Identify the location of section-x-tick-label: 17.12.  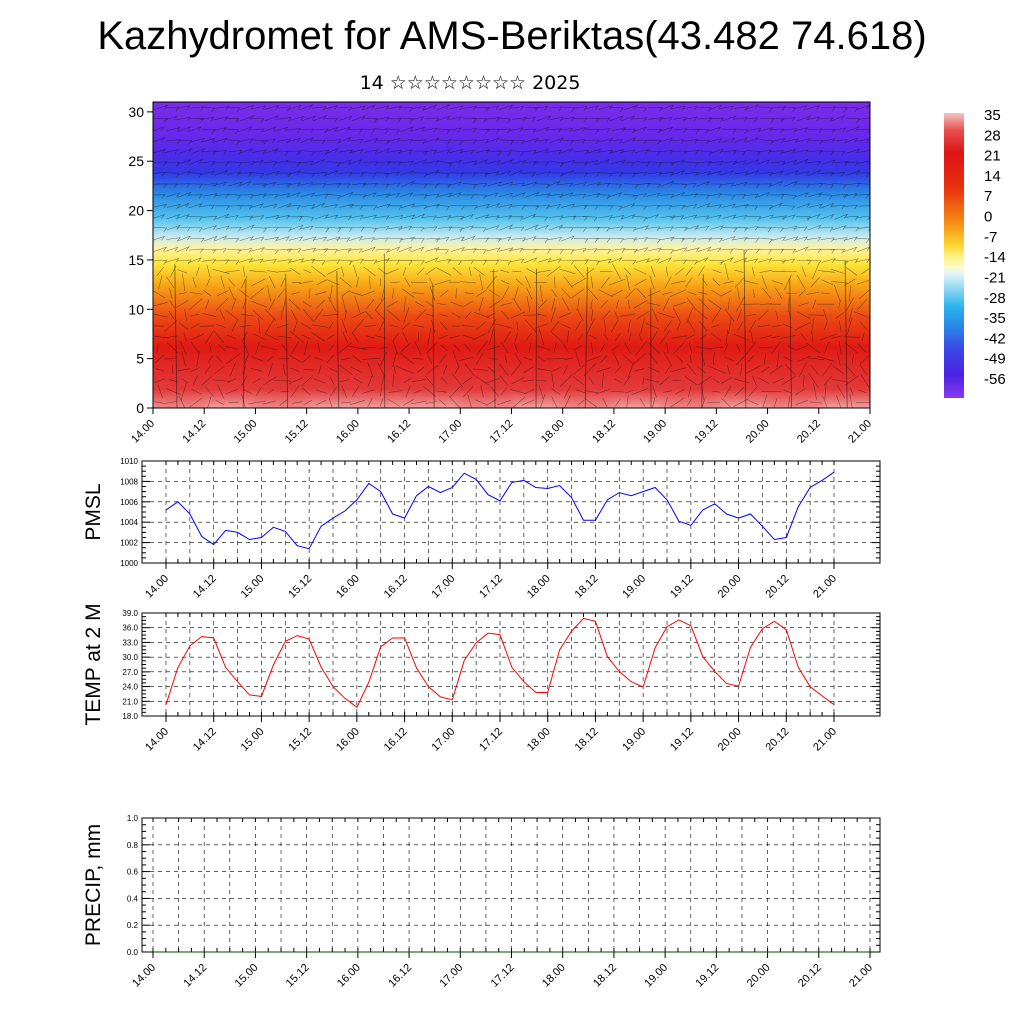
(502, 432).